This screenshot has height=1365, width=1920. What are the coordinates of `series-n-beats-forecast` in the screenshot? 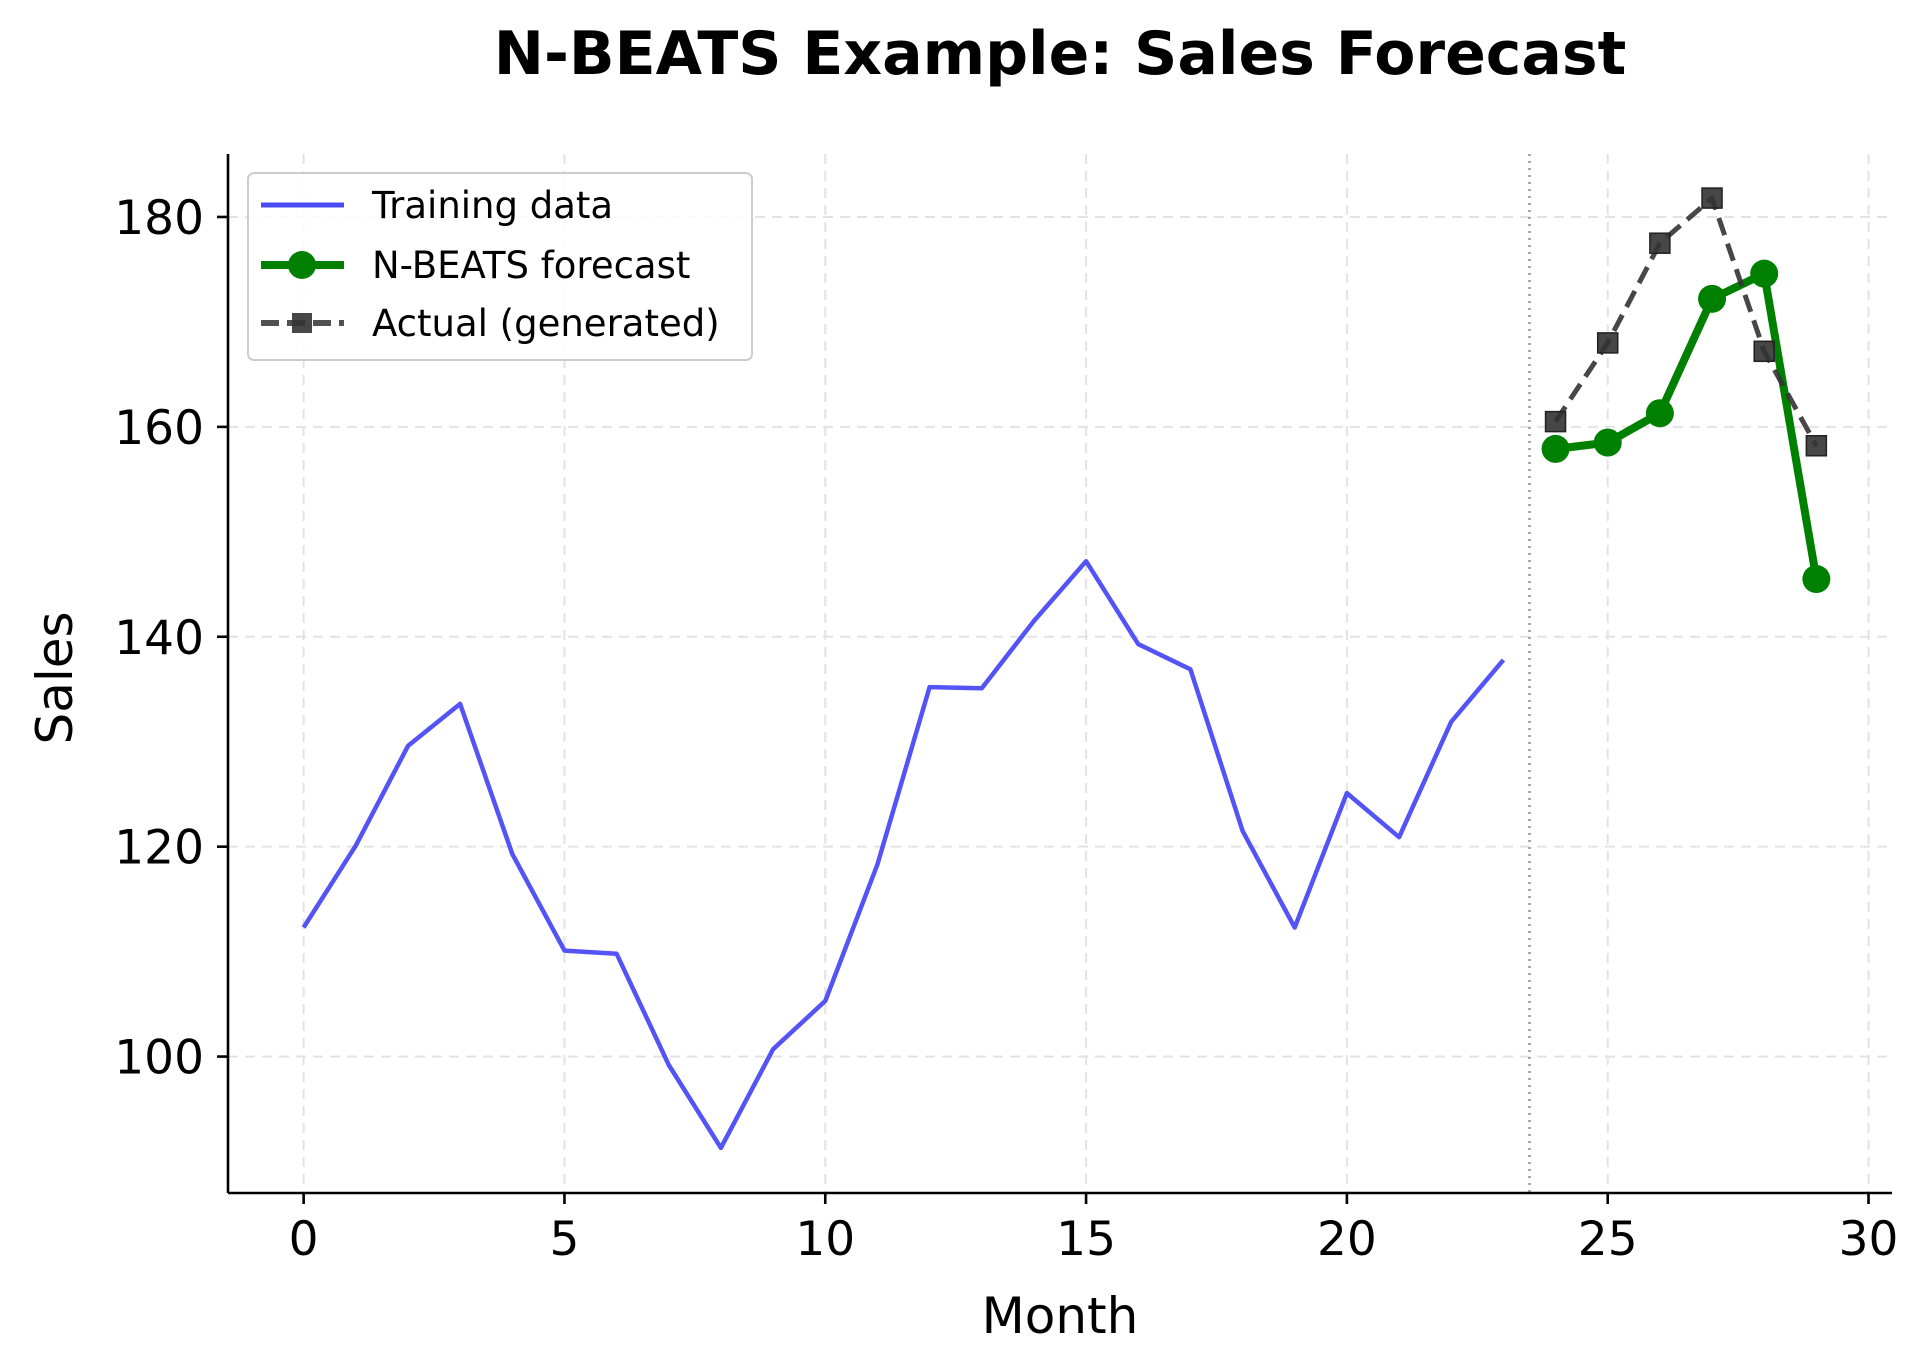 It's located at (1686, 426).